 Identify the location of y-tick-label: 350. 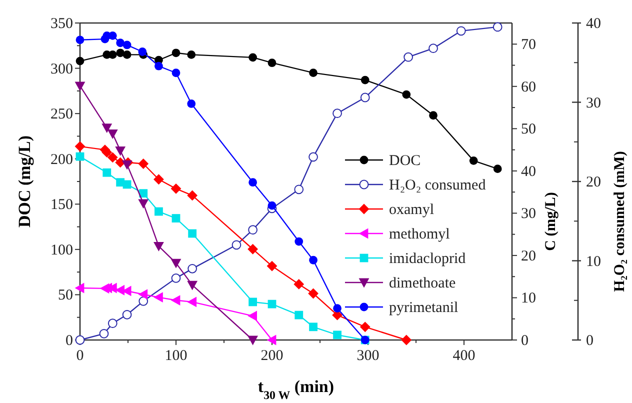
(61, 24).